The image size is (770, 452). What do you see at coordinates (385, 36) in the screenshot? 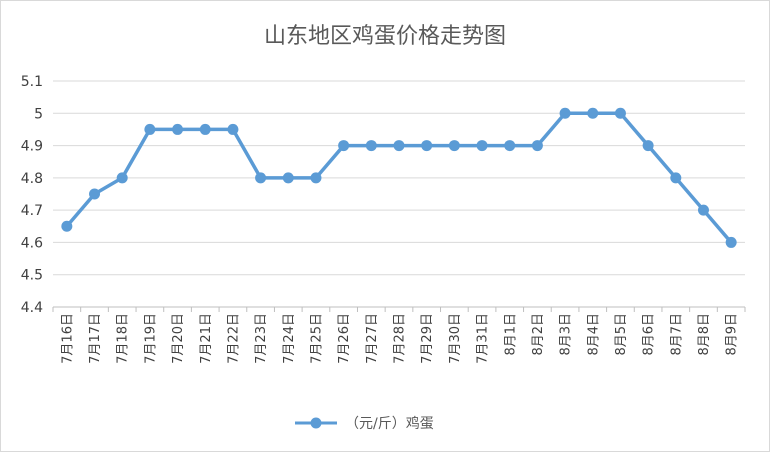
I see `chart-title: 山东地区鸡蛋价格走势图` at bounding box center [385, 36].